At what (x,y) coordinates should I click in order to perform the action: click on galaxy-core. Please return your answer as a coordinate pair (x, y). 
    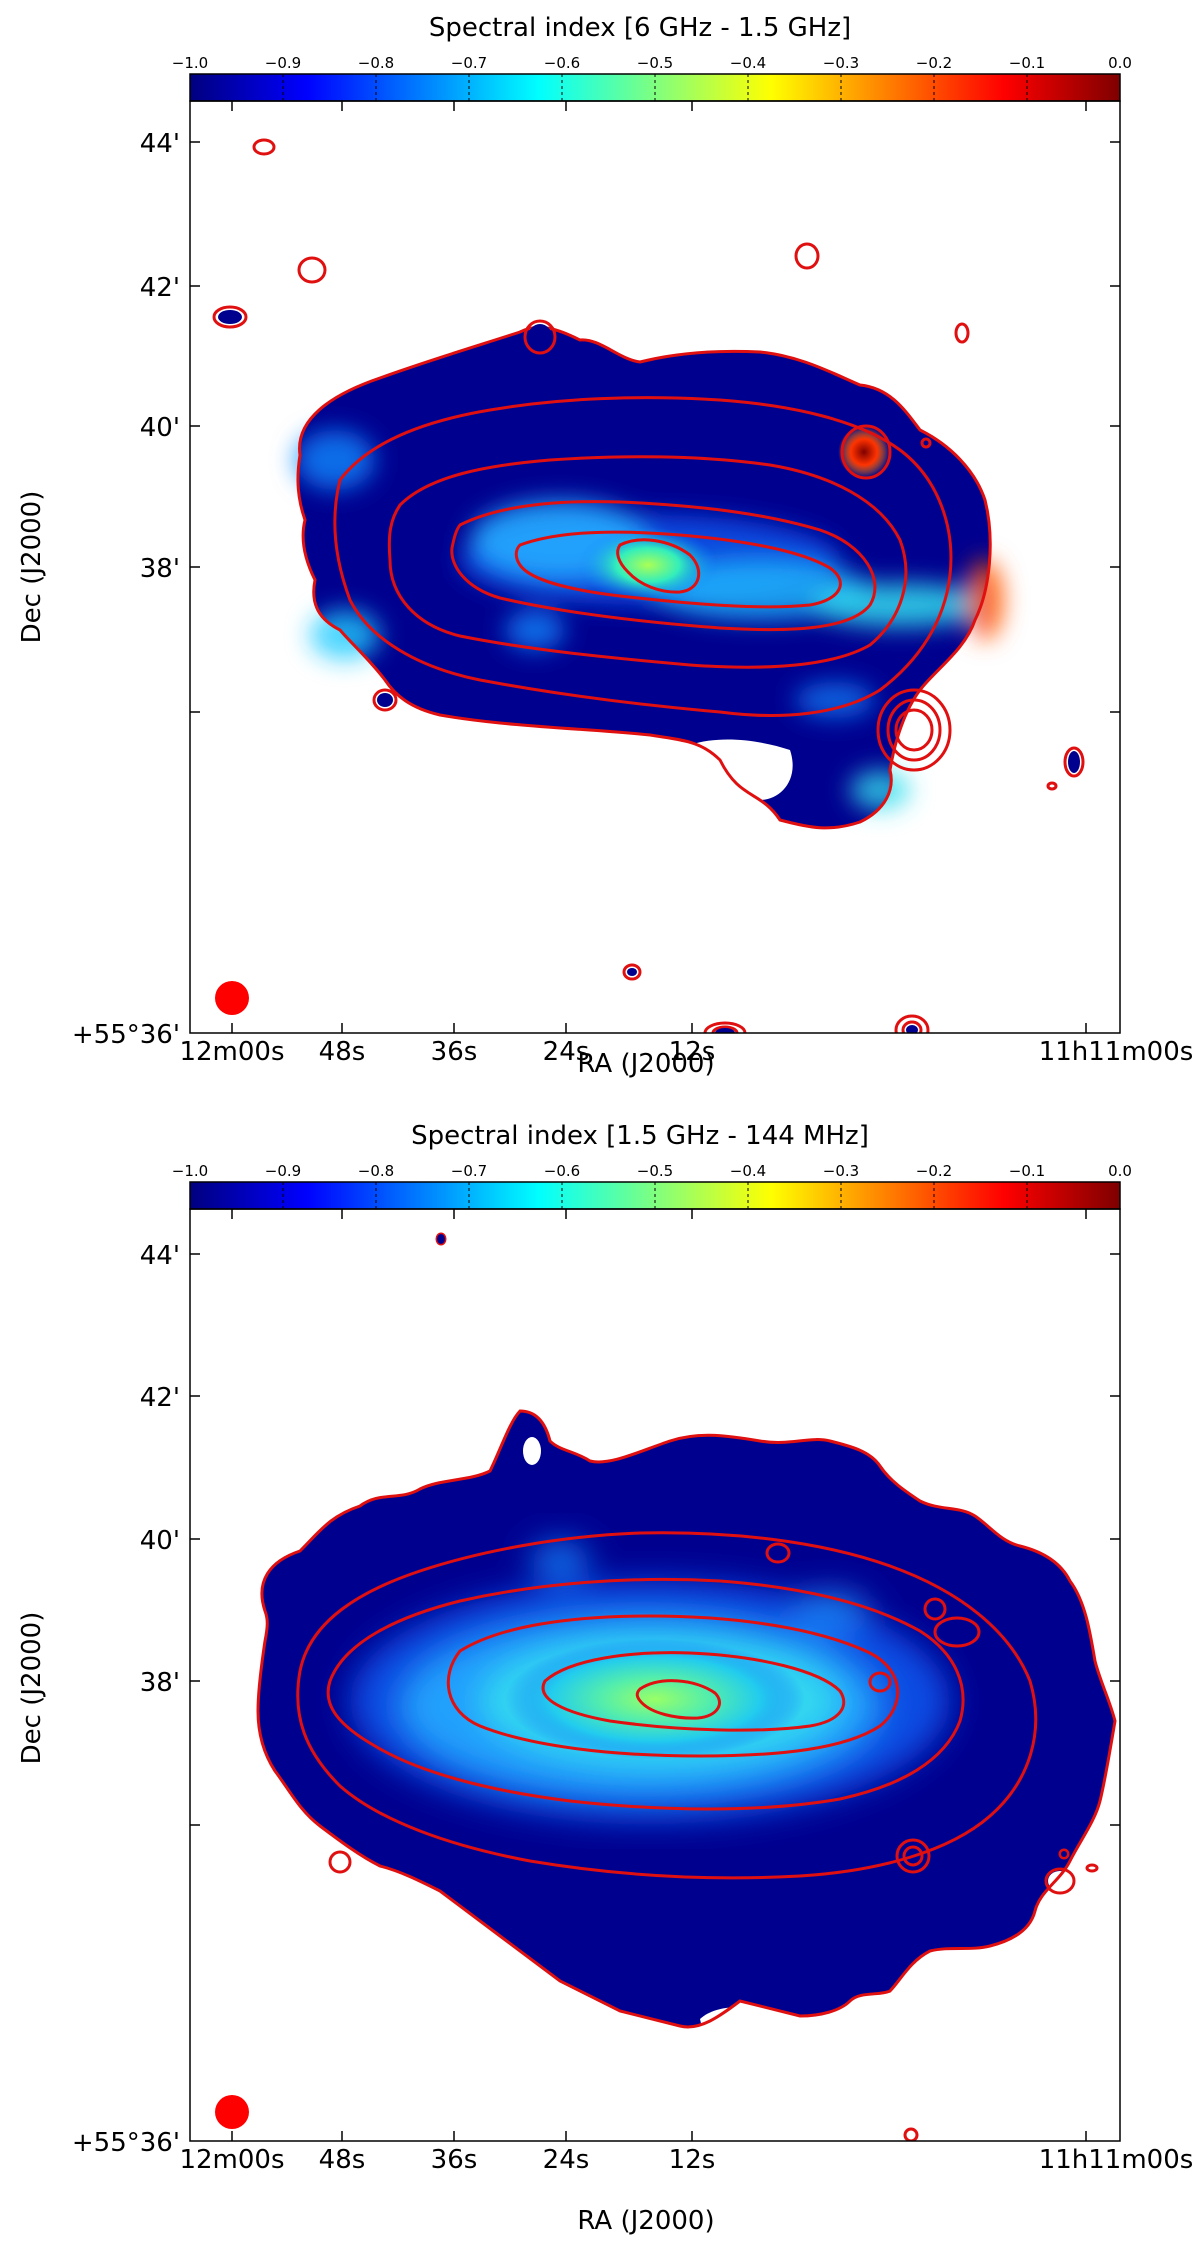
    Looking at the image, I should click on (648, 565).